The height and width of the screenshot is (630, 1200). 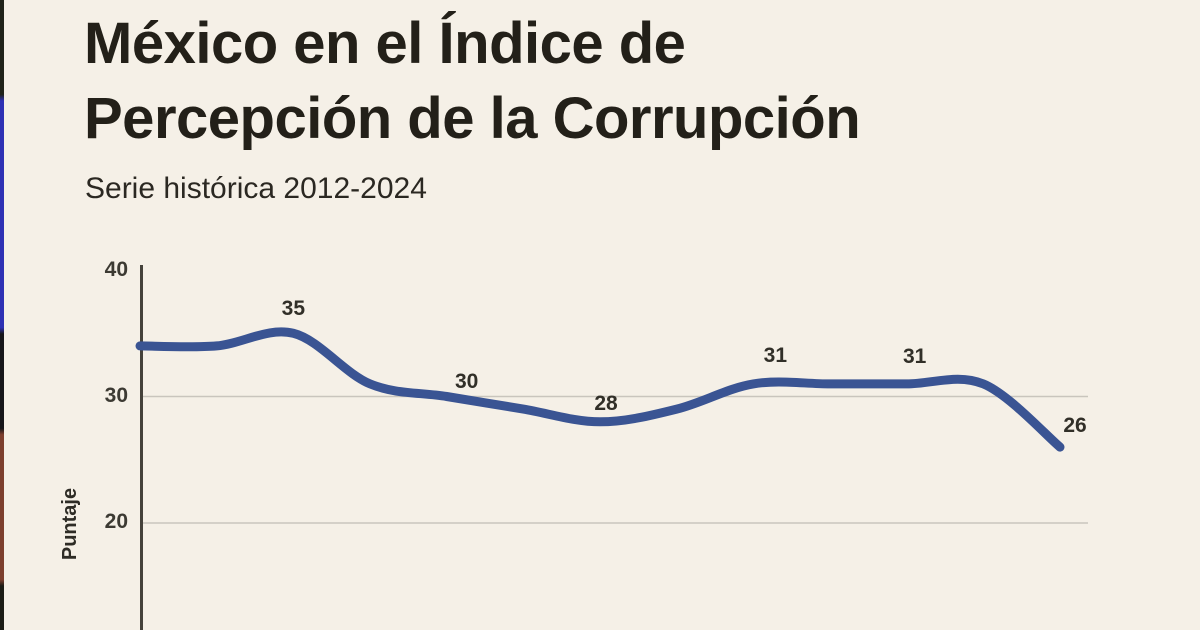 I want to click on title-line-2: Percepción de la Corrupción, so click(x=472, y=118).